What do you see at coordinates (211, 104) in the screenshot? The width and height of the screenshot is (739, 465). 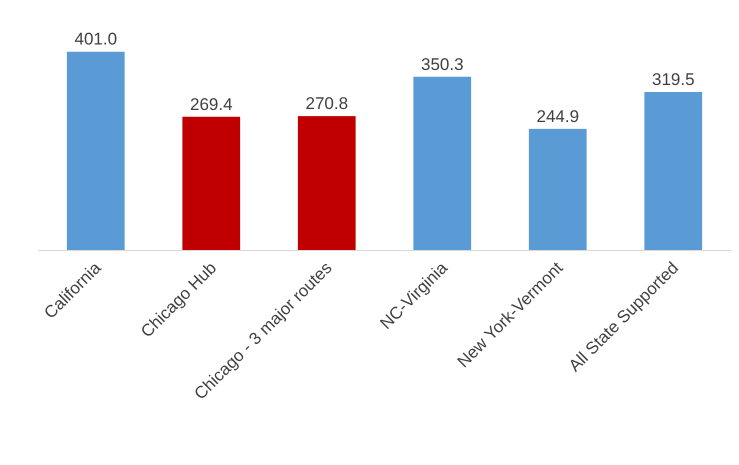 I see `data-label: 269.4` at bounding box center [211, 104].